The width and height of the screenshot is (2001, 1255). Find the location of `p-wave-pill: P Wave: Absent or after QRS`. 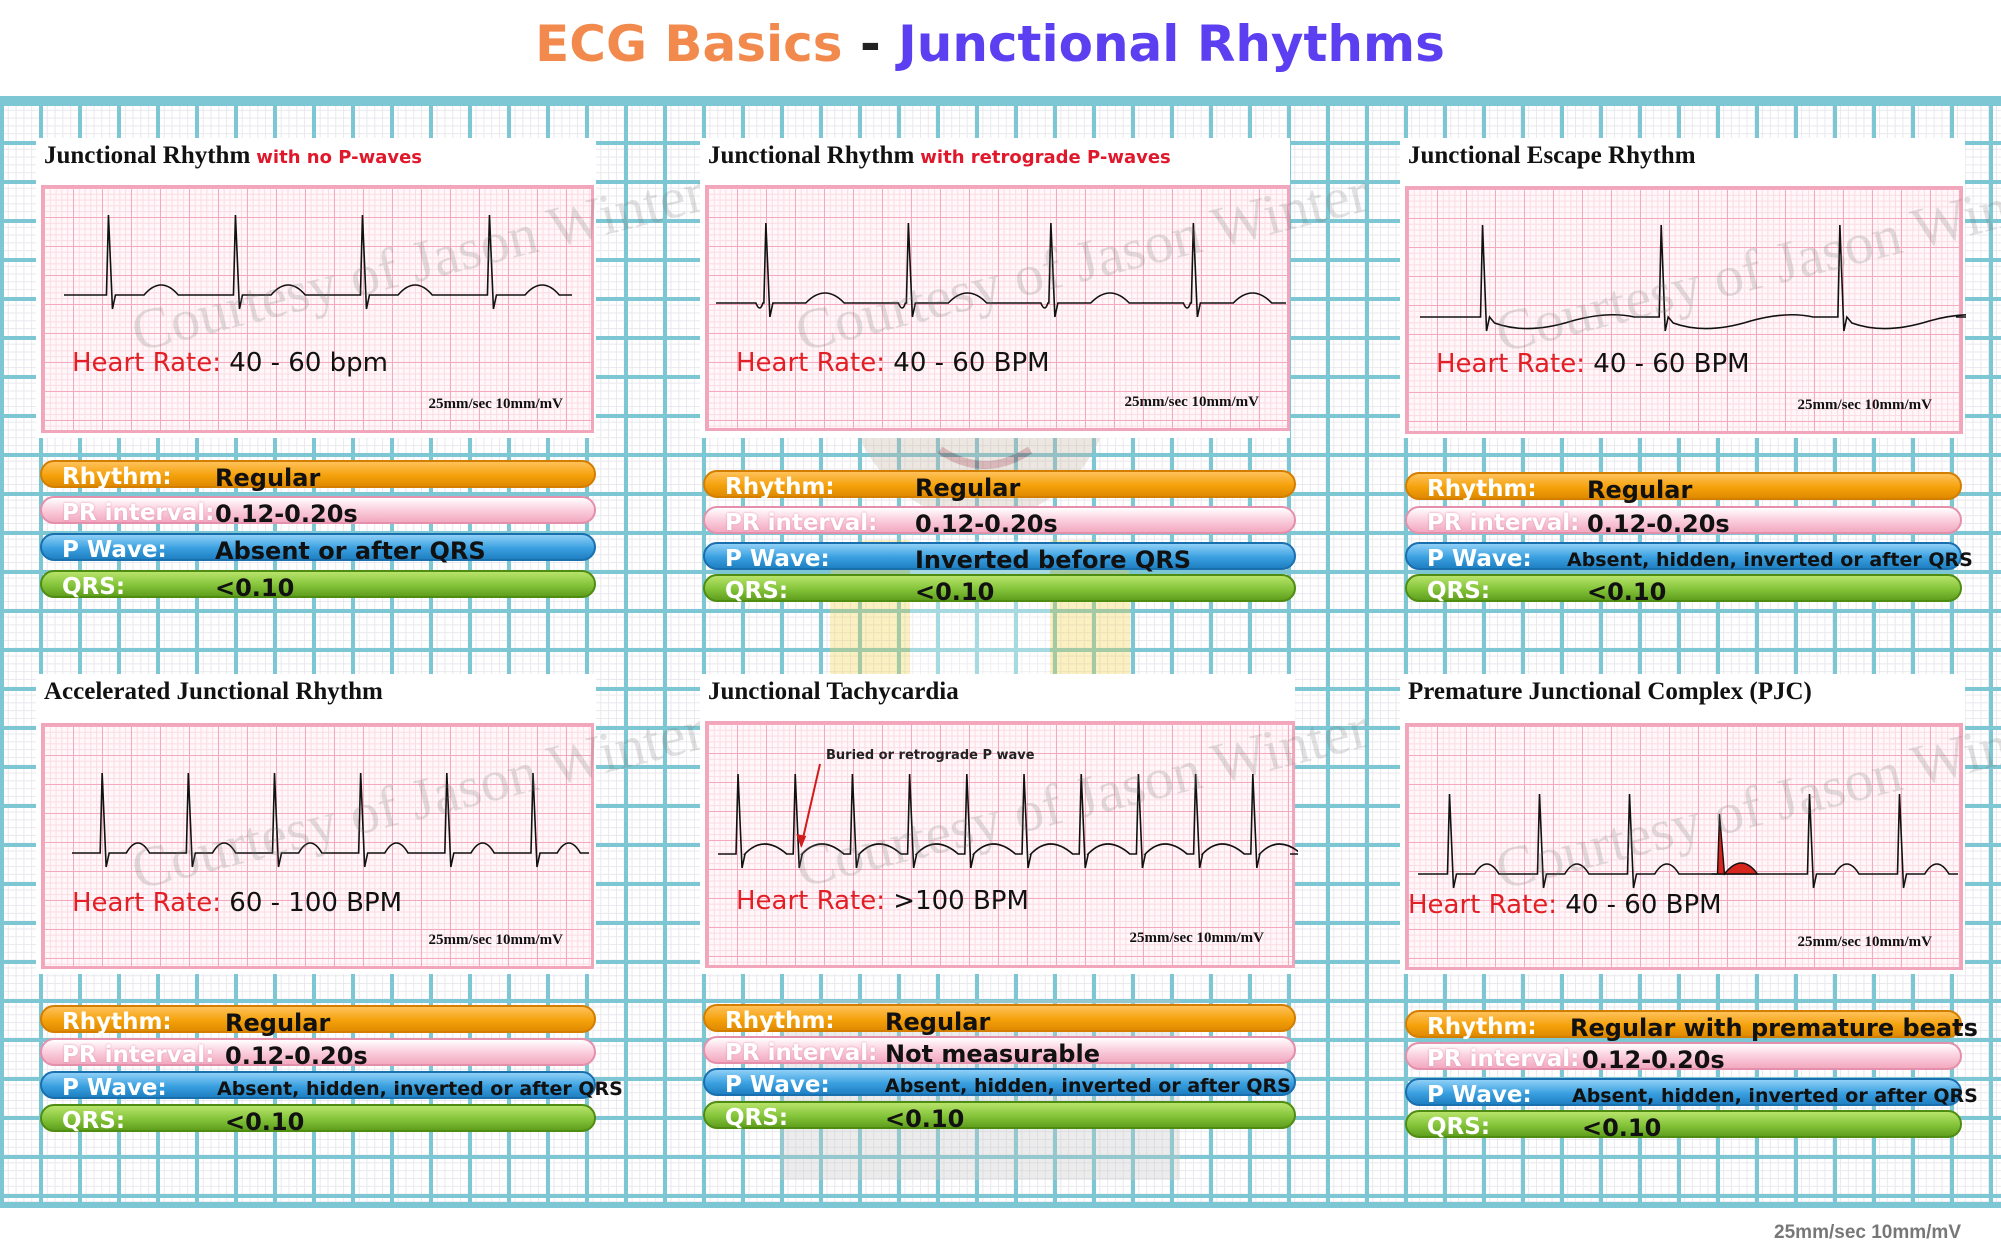

p-wave-pill: P Wave: Absent or after QRS is located at coordinates (318, 549).